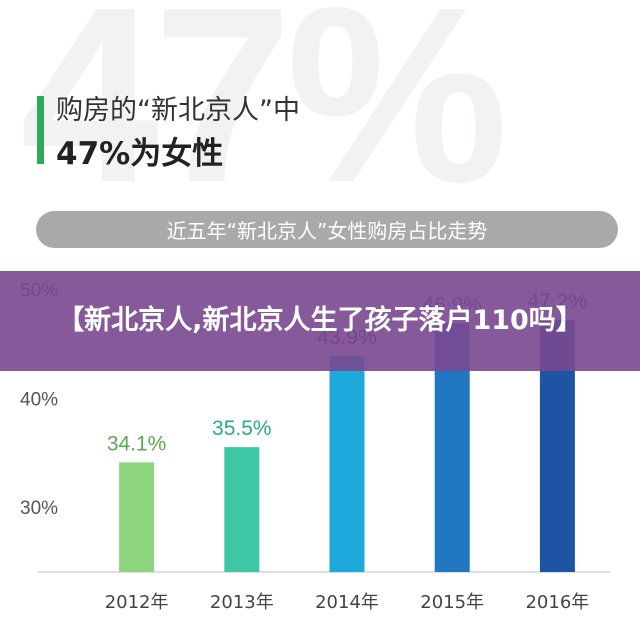 This screenshot has height=640, width=640. What do you see at coordinates (242, 428) in the screenshot?
I see `value-label: 35.5%` at bounding box center [242, 428].